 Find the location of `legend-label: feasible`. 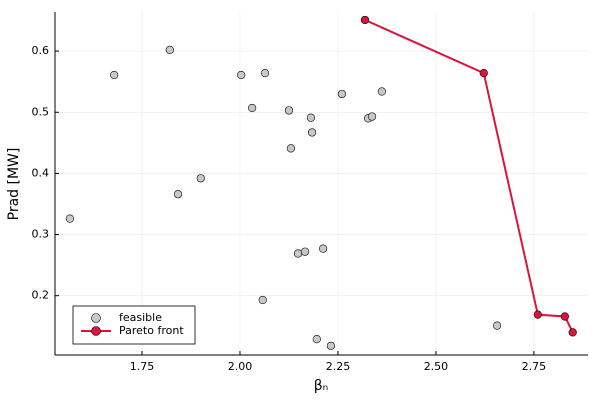

legend-label: feasible is located at coordinates (140, 317).